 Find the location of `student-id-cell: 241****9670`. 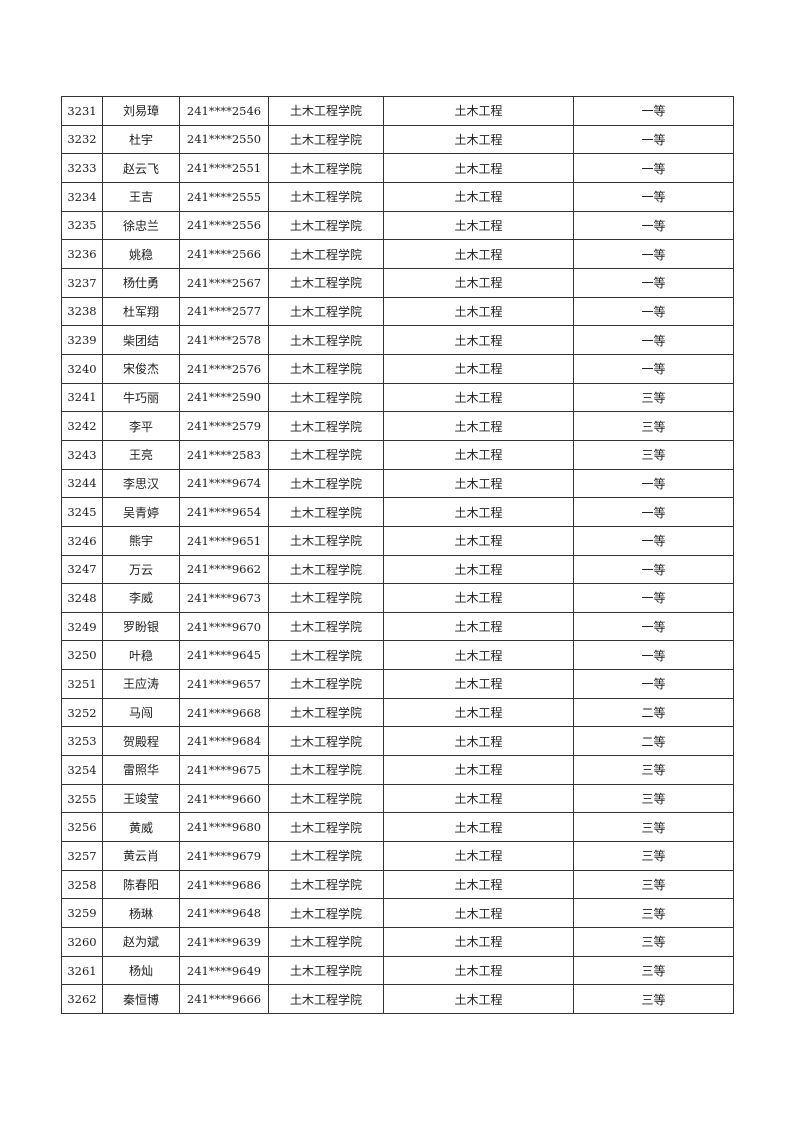

student-id-cell: 241****9670 is located at coordinates (224, 626).